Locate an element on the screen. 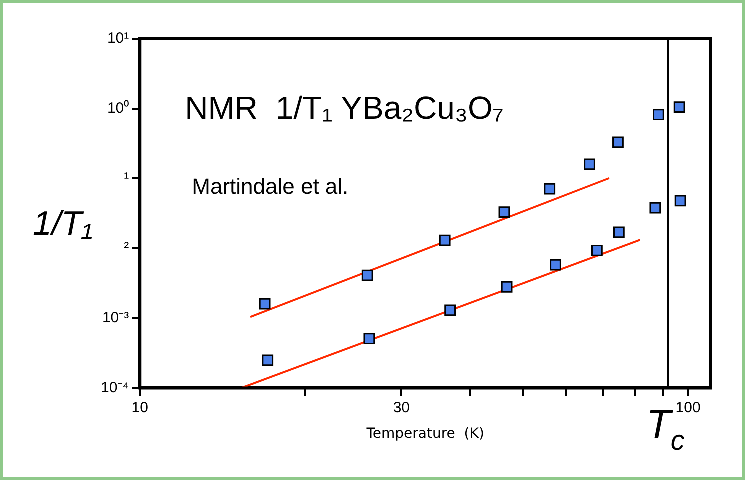  y-tick-label: 10¹ is located at coordinates (118, 39).